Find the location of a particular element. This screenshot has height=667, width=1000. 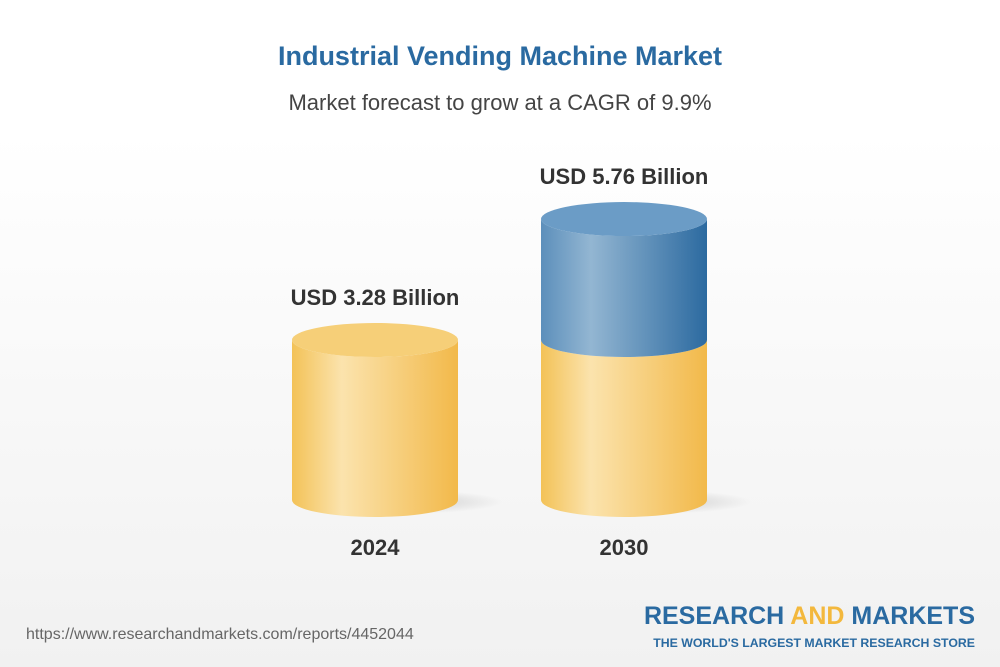

logo-and: AND is located at coordinates (817, 616).